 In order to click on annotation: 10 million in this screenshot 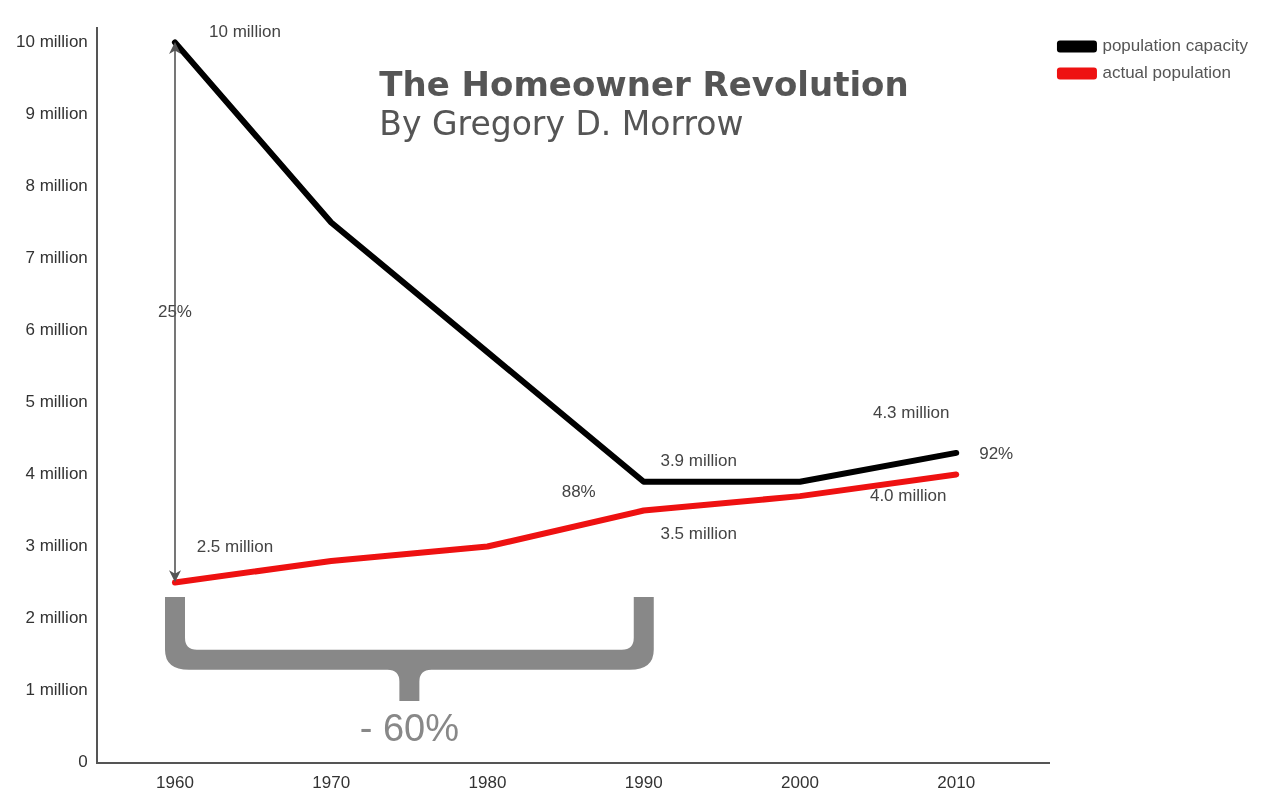, I will do `click(245, 32)`.